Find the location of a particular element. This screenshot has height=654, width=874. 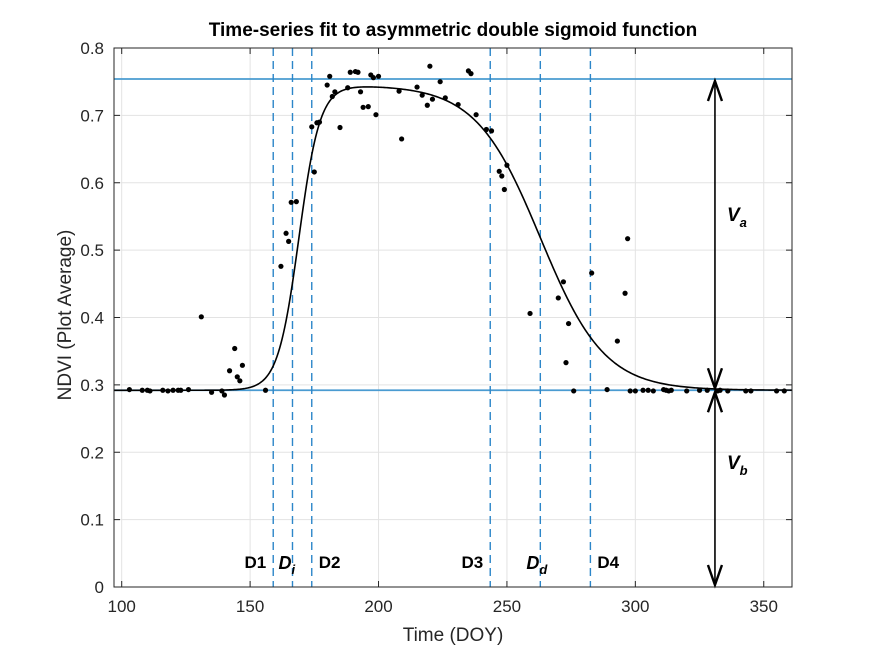

y-tick-label: 0.8 is located at coordinates (92, 48).